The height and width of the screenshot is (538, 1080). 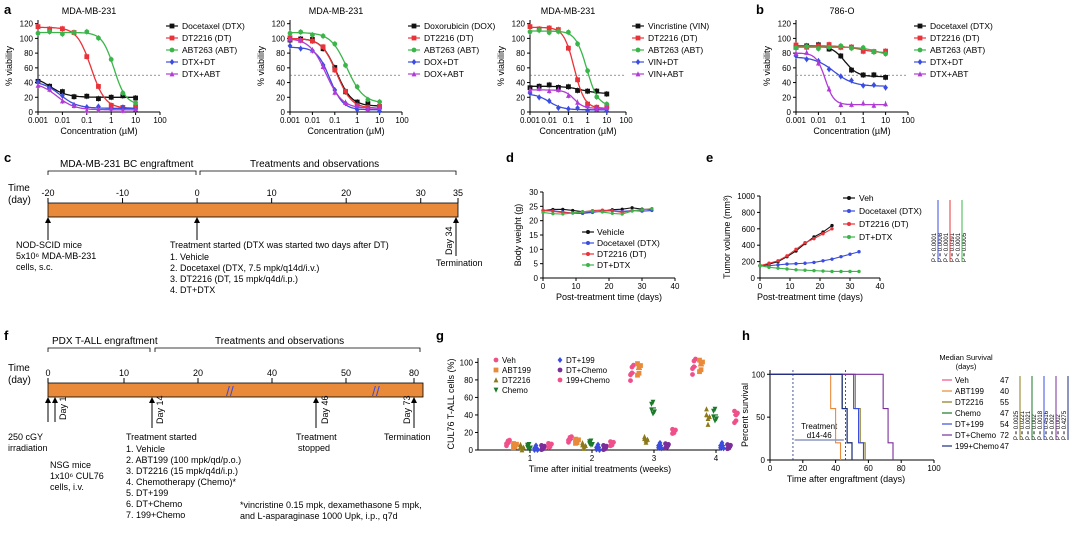 I want to click on y-axis-label: Body weight (g), so click(x=518, y=235).